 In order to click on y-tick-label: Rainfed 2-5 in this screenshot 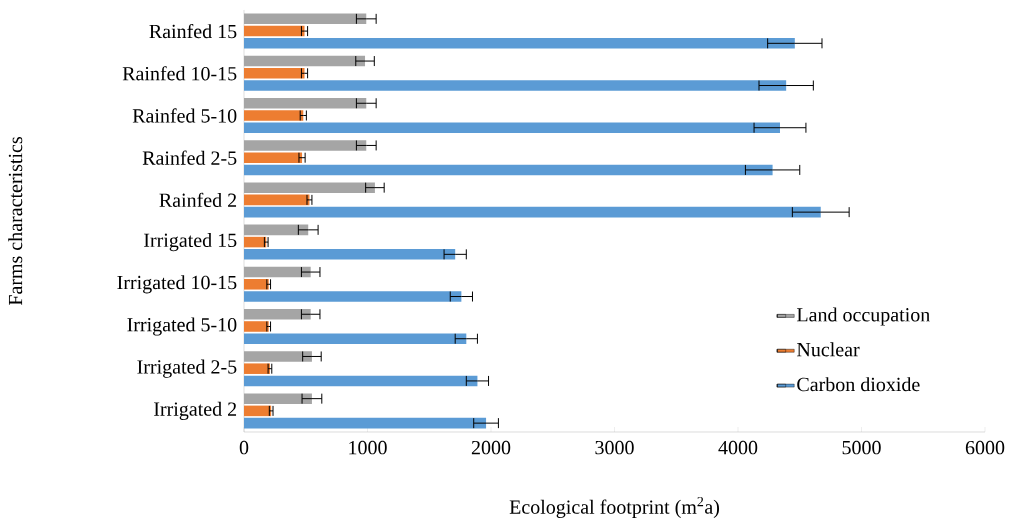, I will do `click(189, 157)`.